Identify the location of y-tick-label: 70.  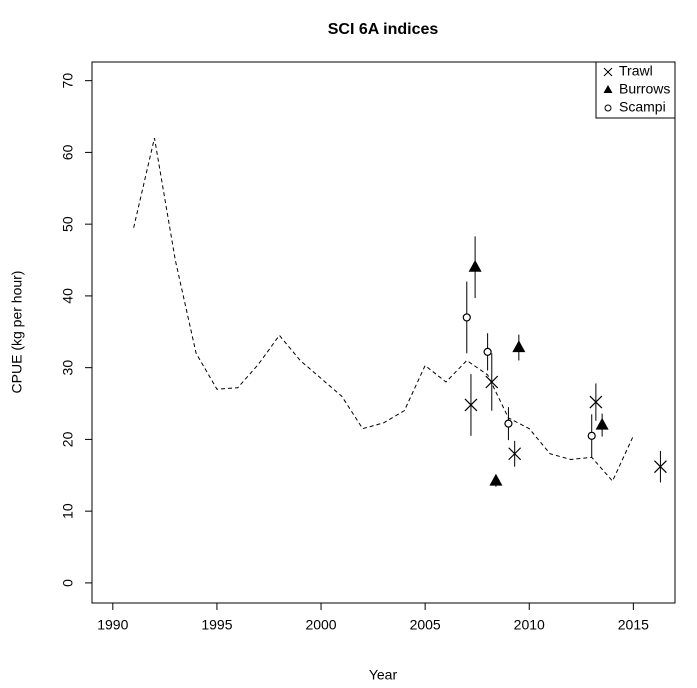
(68, 81).